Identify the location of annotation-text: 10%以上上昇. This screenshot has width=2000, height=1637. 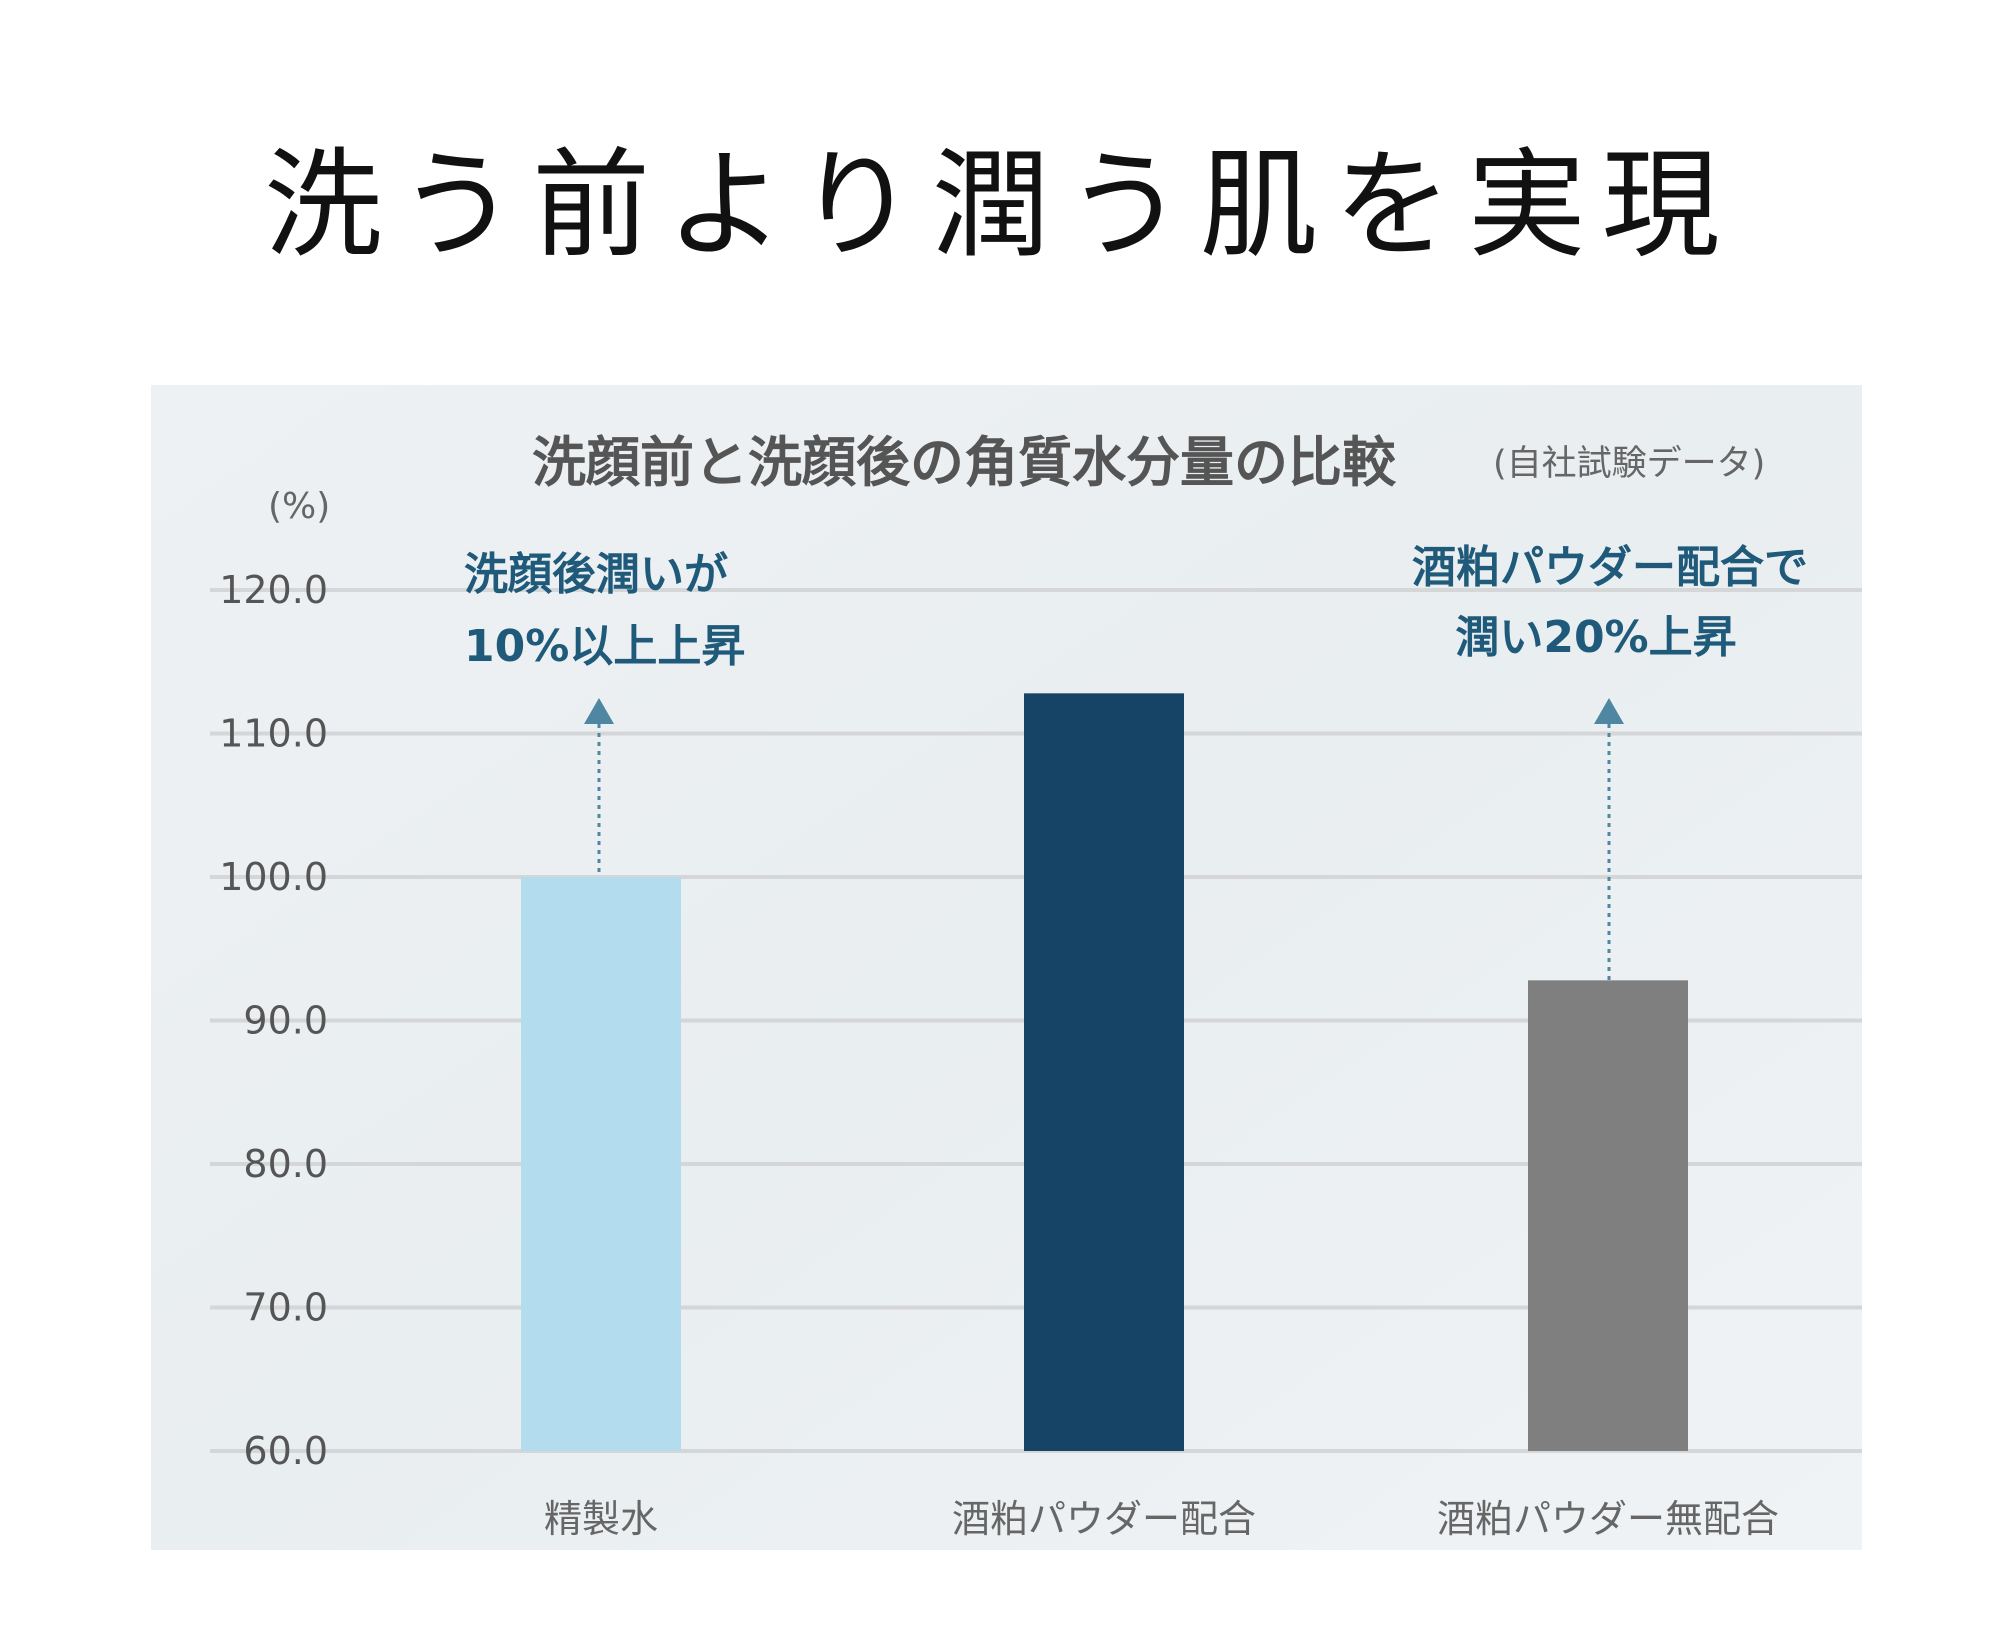
(604, 646).